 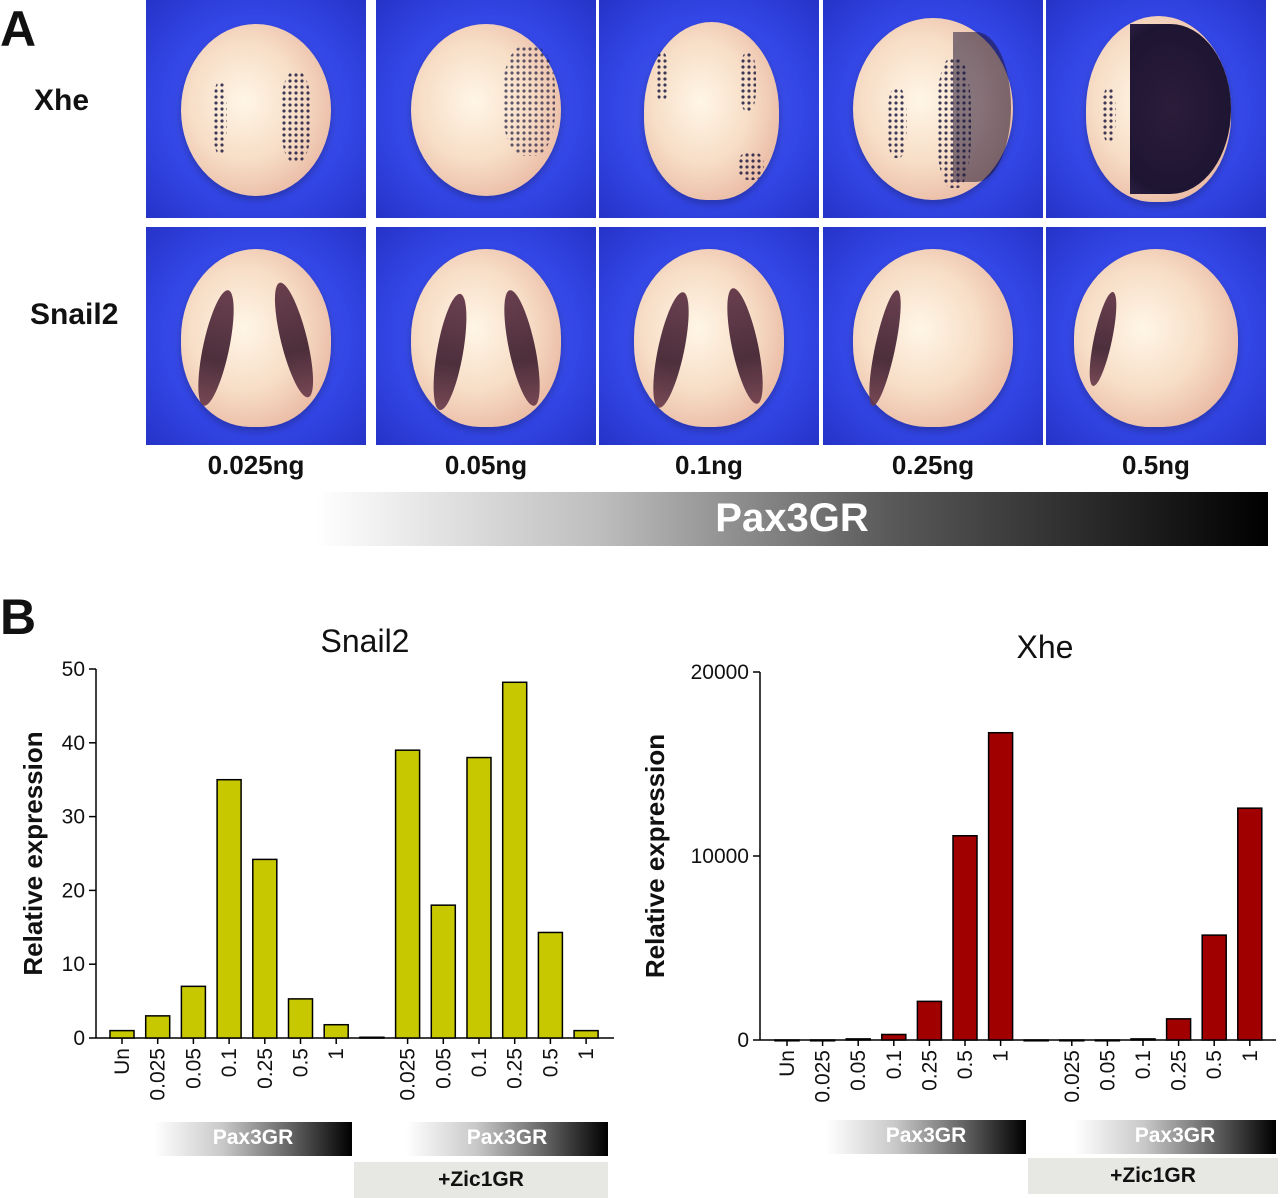 What do you see at coordinates (73, 890) in the screenshot?
I see `y-tick-label: 20` at bounding box center [73, 890].